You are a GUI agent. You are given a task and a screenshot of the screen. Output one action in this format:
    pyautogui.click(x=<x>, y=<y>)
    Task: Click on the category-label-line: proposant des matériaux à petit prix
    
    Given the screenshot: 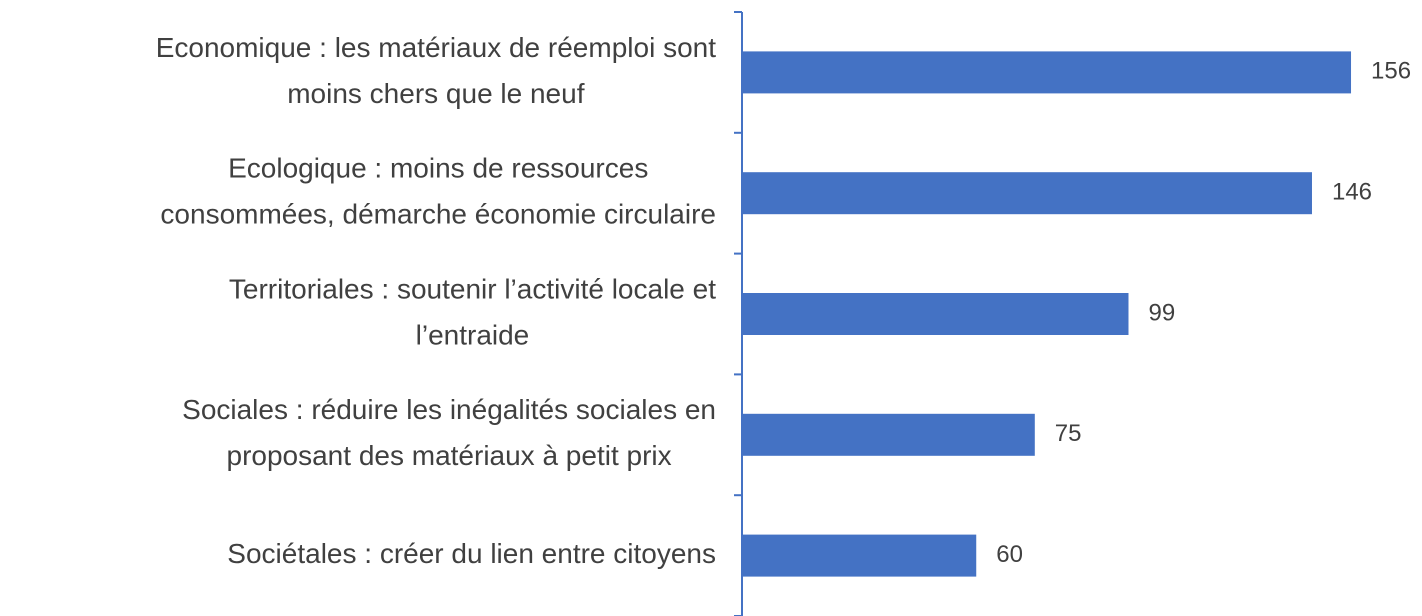 What is the action you would take?
    pyautogui.click(x=449, y=455)
    